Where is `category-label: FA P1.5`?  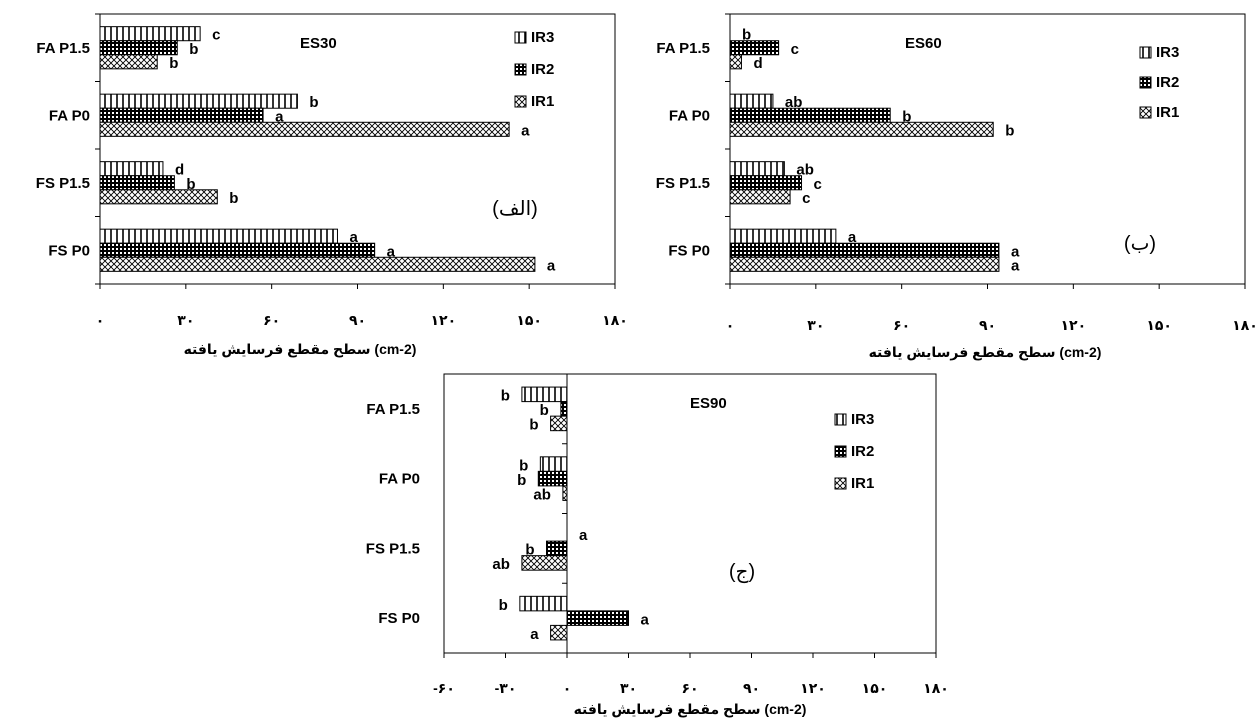 category-label: FA P1.5 is located at coordinates (63, 48).